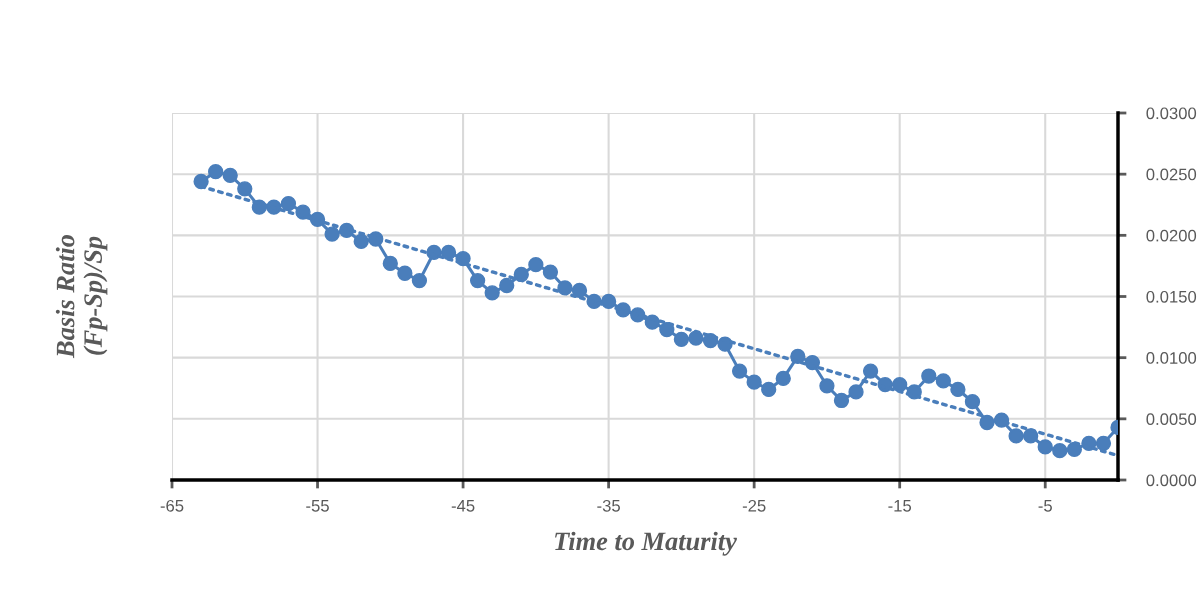 The width and height of the screenshot is (1200, 596). What do you see at coordinates (1171, 419) in the screenshot?
I see `y-tick-label: 0.0050` at bounding box center [1171, 419].